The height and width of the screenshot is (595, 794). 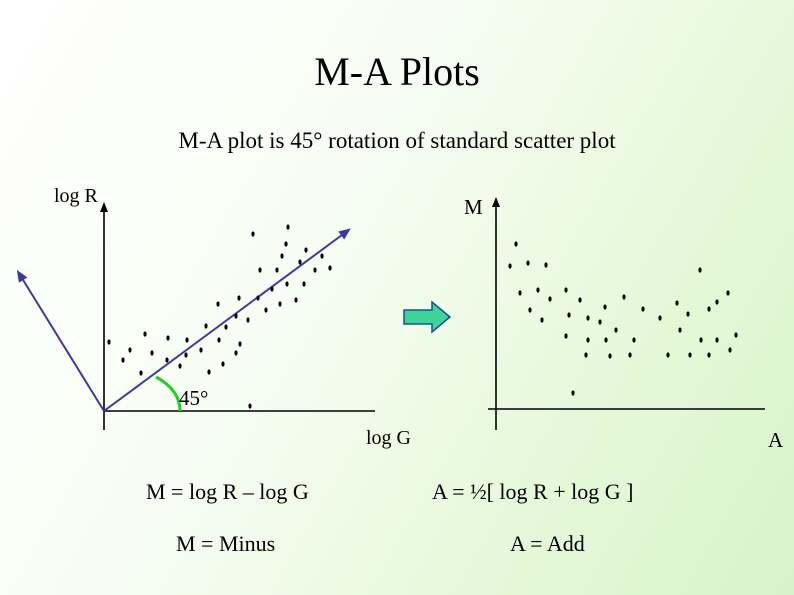 I want to click on right-y-axis-label: M, so click(x=473, y=207).